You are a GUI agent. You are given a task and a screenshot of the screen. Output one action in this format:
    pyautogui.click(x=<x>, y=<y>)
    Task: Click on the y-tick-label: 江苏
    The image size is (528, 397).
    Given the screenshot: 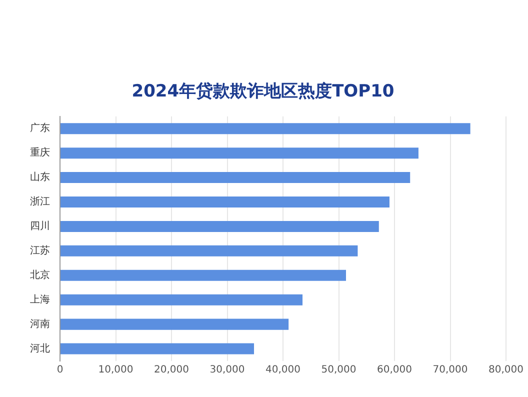 What is the action you would take?
    pyautogui.click(x=40, y=250)
    